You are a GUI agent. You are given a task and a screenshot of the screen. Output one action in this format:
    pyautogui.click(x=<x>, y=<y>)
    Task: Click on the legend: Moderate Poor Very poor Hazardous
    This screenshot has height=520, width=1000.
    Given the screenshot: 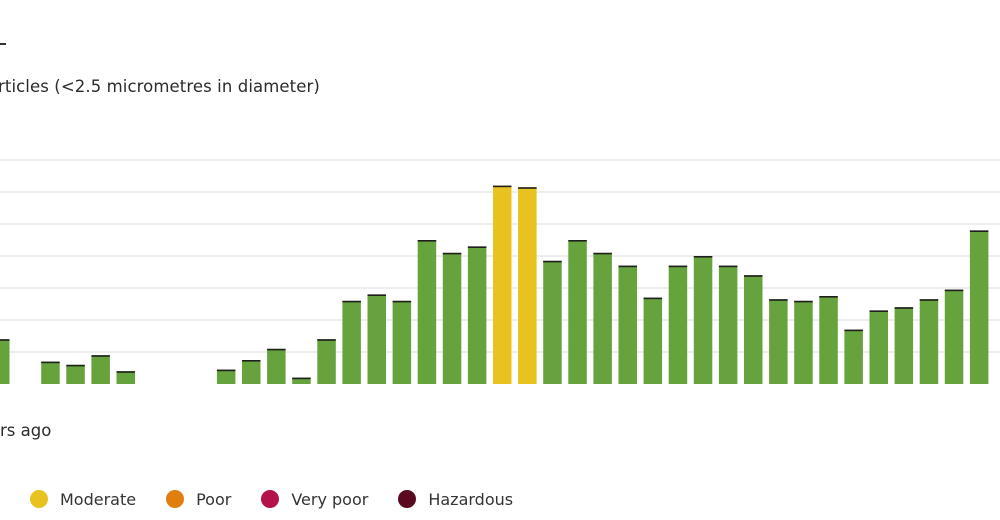 What is the action you would take?
    pyautogui.click(x=271, y=499)
    